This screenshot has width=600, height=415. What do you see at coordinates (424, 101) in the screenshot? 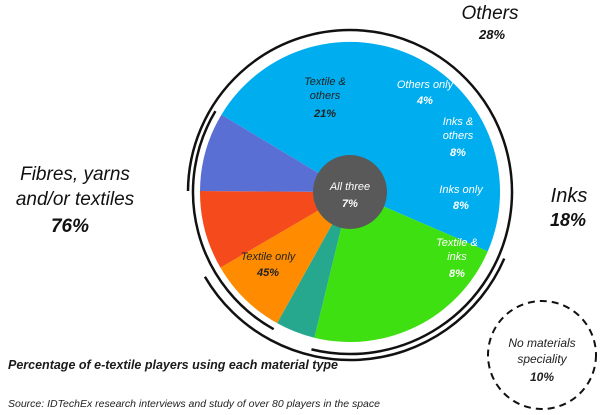
I see `slice-value-others-only: 4%` at bounding box center [424, 101].